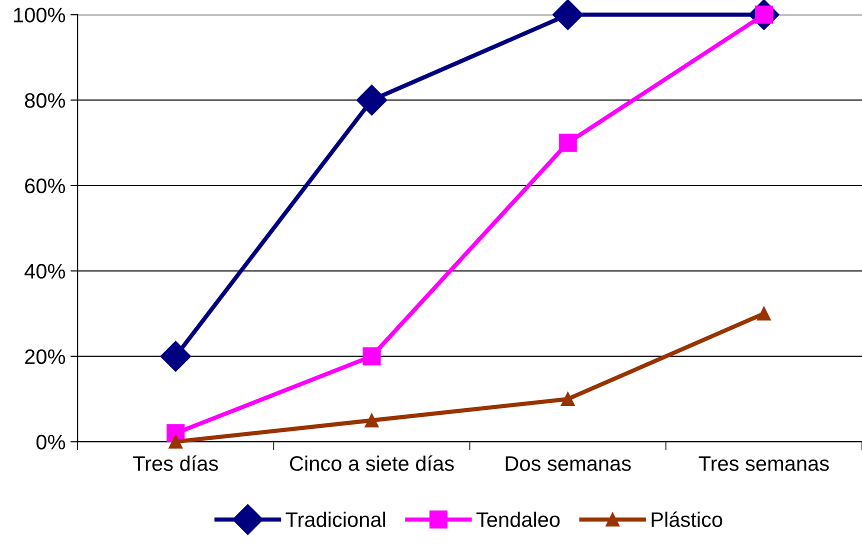 This screenshot has width=862, height=544. Describe the element at coordinates (175, 463) in the screenshot. I see `x-tick-label: Tres días` at that location.